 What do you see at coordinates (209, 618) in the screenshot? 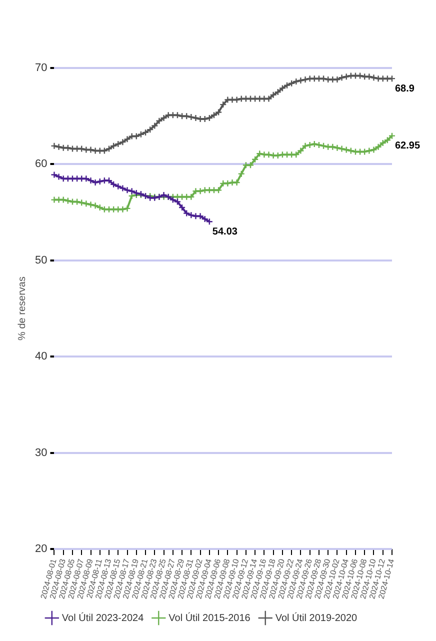
I see `legend-label: Vol Útil 2015-2016` at bounding box center [209, 618].